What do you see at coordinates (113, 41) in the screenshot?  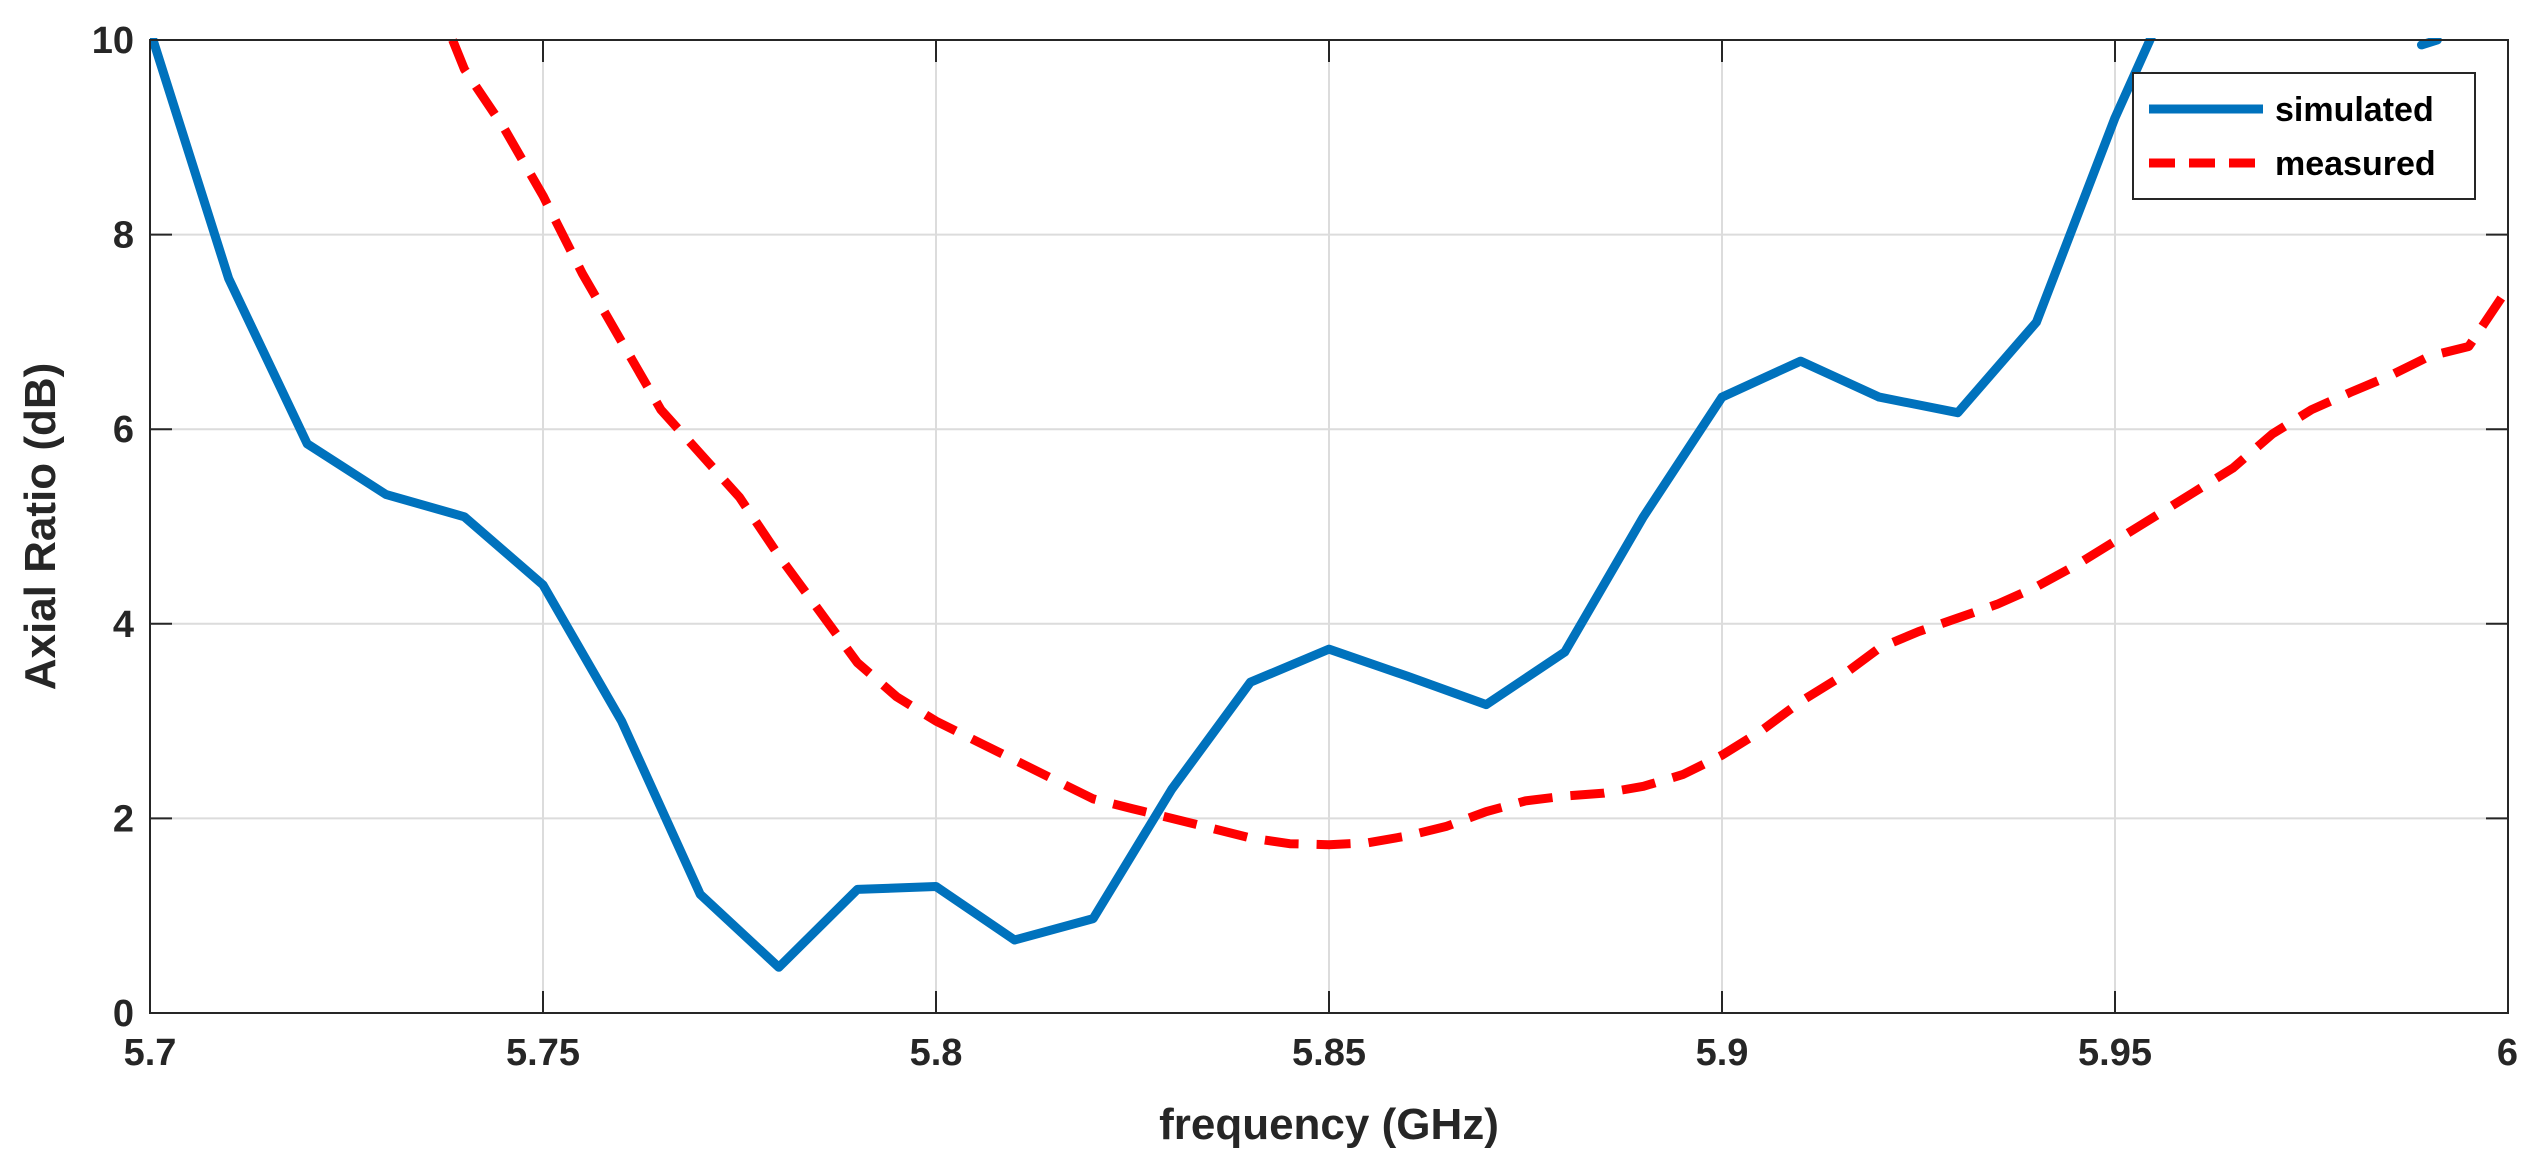 I see `y-tick-label: 10` at bounding box center [113, 41].